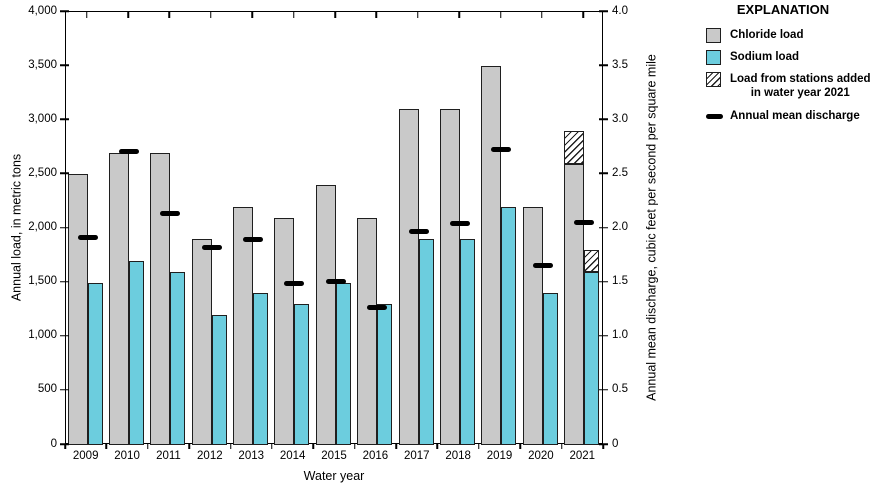 The width and height of the screenshot is (873, 490). What do you see at coordinates (85, 456) in the screenshot?
I see `x-tick-label: 2009` at bounding box center [85, 456].